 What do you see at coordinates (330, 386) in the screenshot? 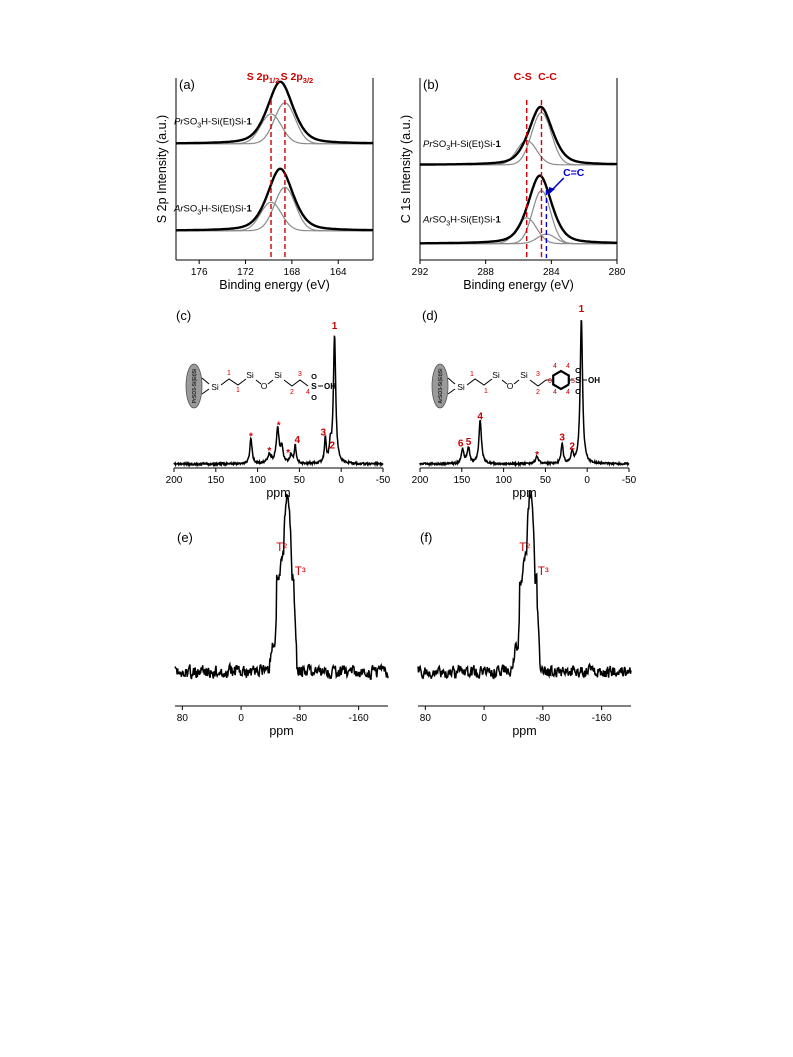
I see `atom-label: OH` at bounding box center [330, 386].